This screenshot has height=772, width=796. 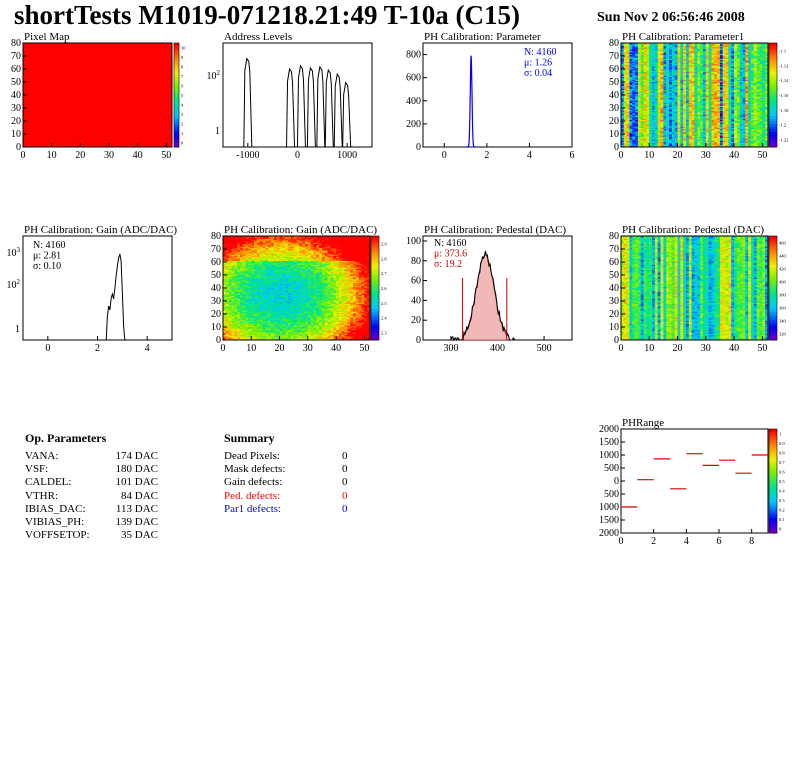 I want to click on ph-param1-ytick-label: 0, so click(x=616, y=147).